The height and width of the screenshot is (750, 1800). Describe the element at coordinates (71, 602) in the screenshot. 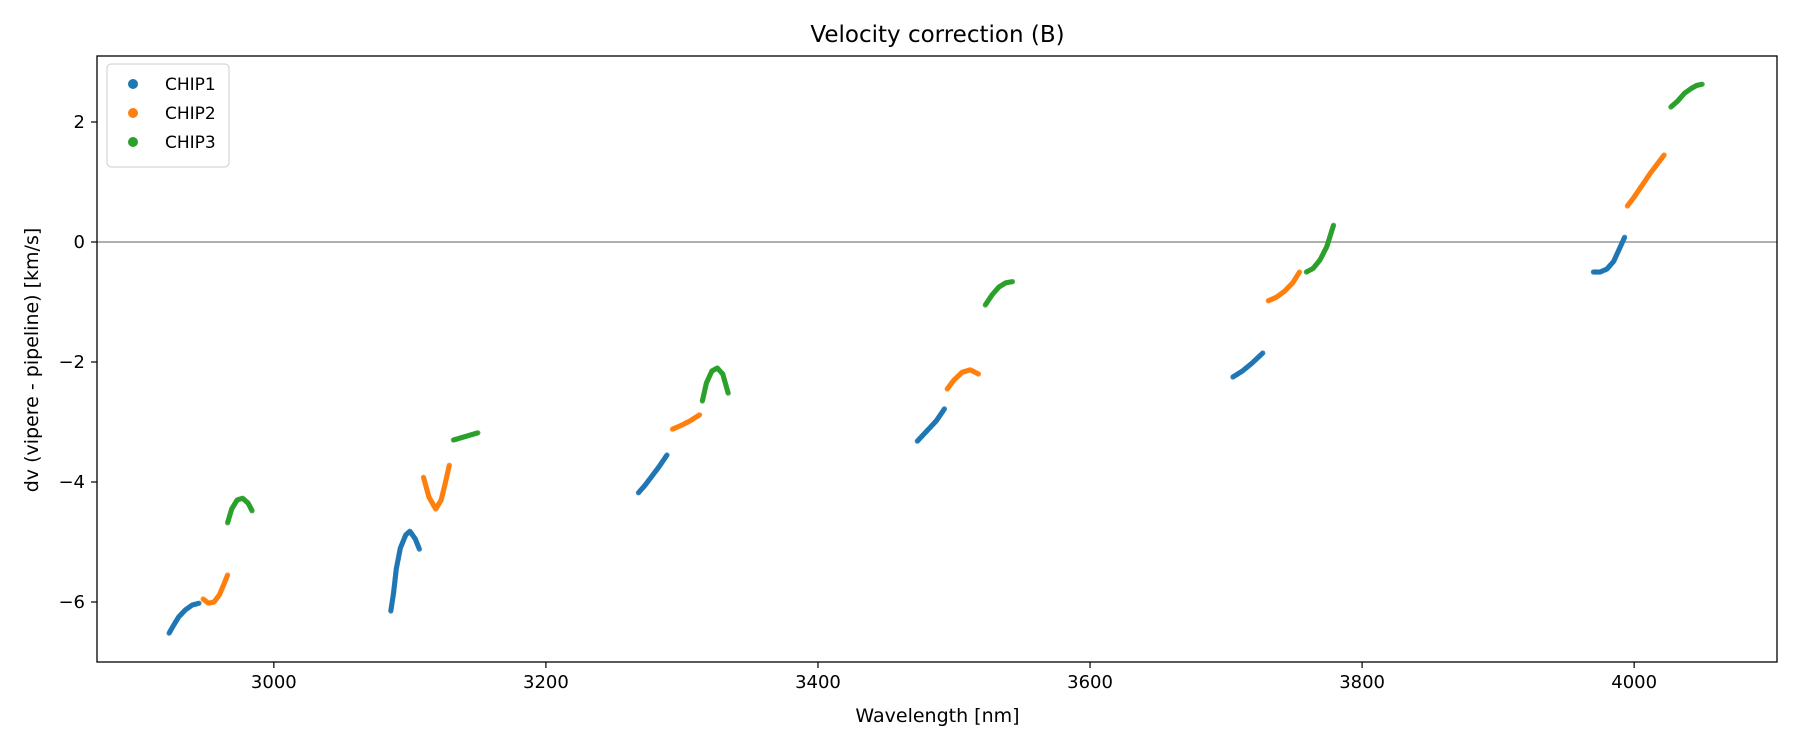

I see `y-tick-label: −6` at that location.